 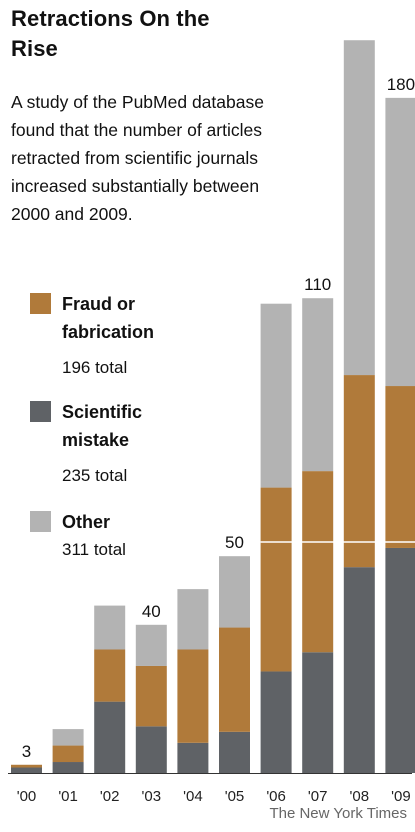 I want to click on legend-swatch-fraud, so click(x=40, y=303).